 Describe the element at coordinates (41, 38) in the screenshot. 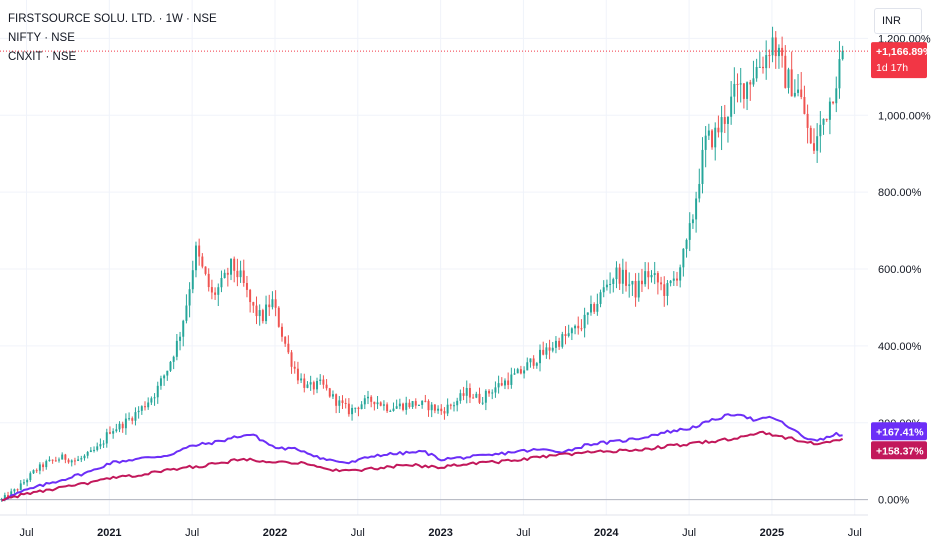

I see `legend-nifty: NIFTY · NSE` at that location.